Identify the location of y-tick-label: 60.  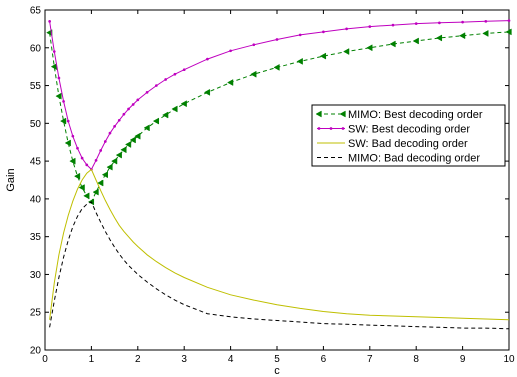
(36, 48).